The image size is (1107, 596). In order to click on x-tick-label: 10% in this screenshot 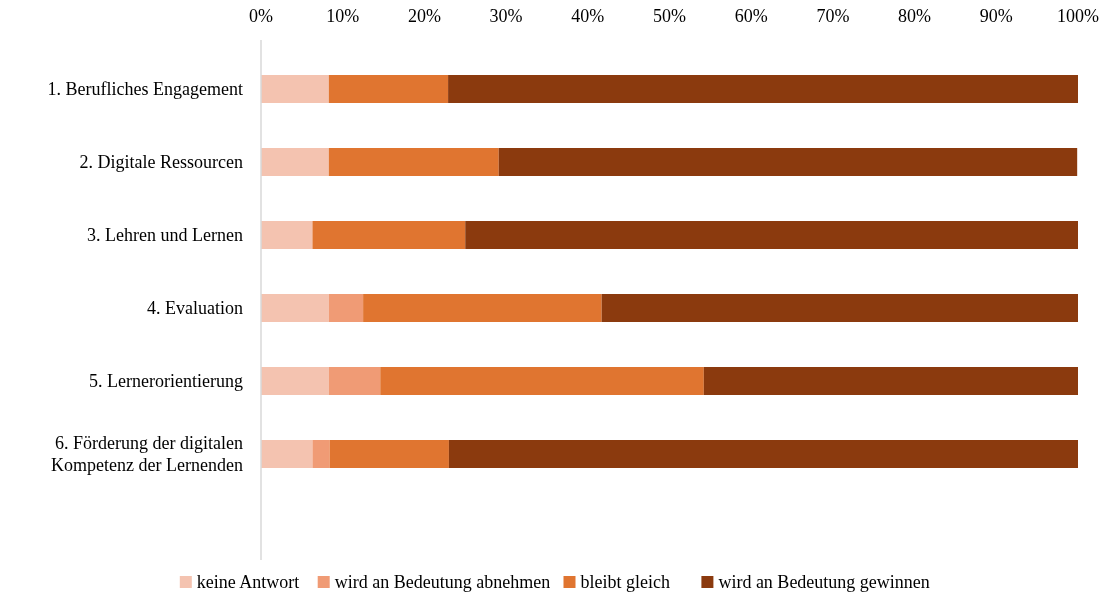, I will do `click(343, 16)`.